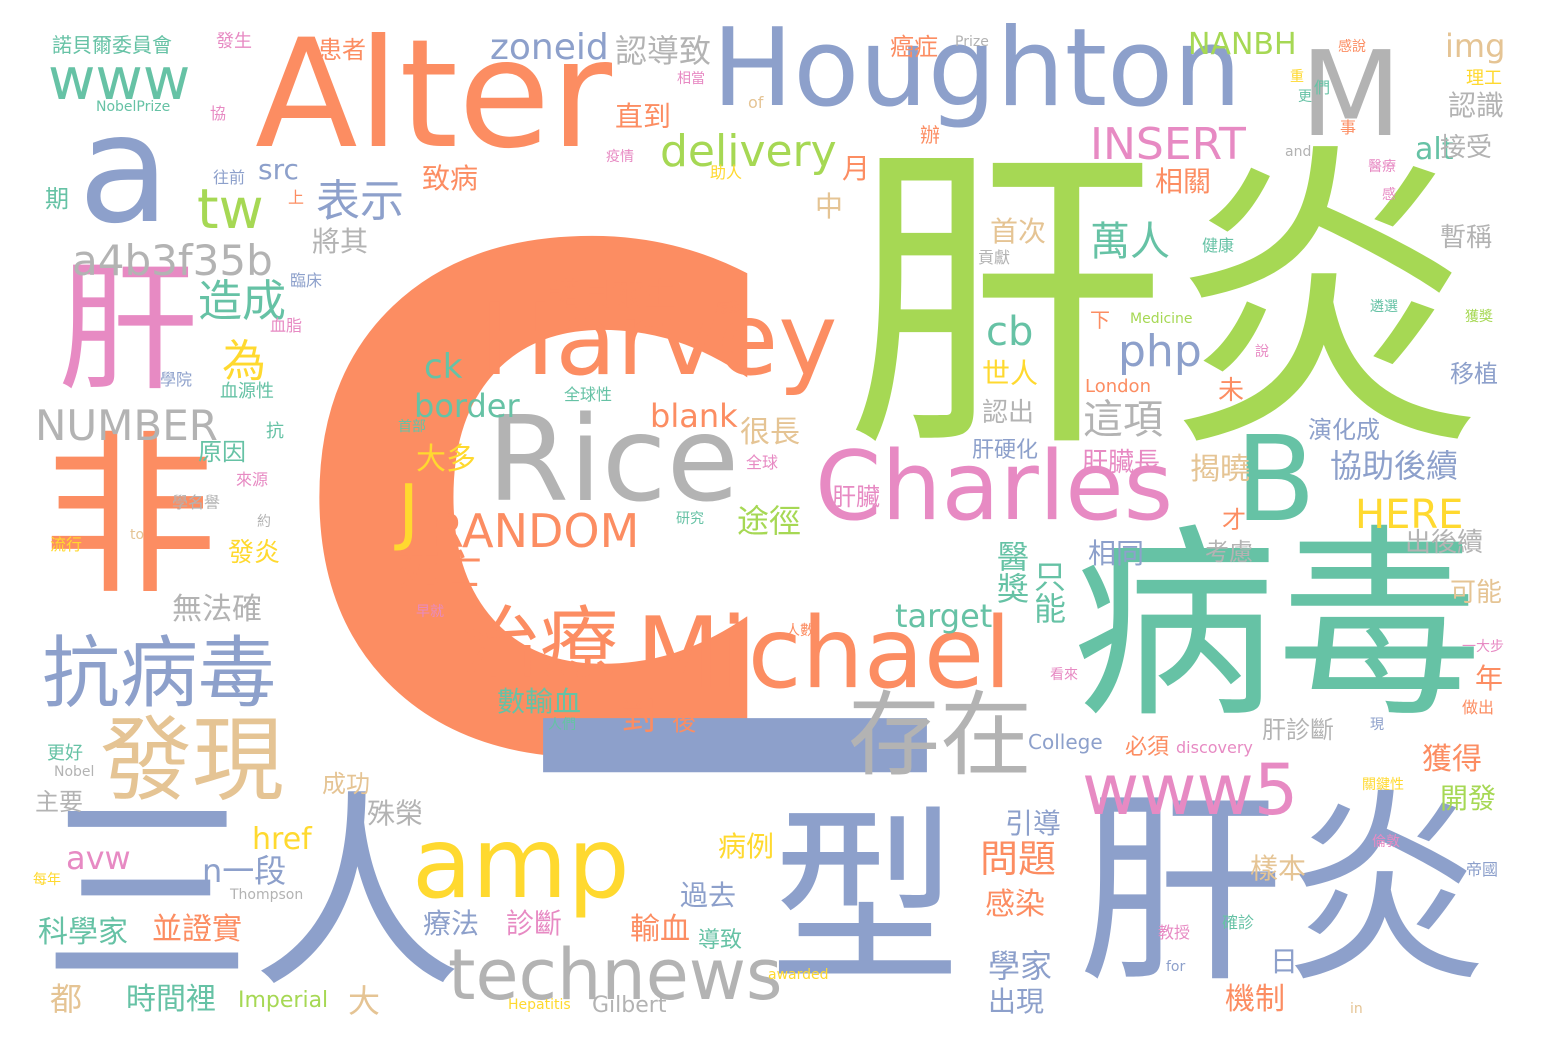 Image resolution: width=1548 pixels, height=1052 pixels. Describe the element at coordinates (218, 113) in the screenshot. I see `word-xie: 協` at that location.